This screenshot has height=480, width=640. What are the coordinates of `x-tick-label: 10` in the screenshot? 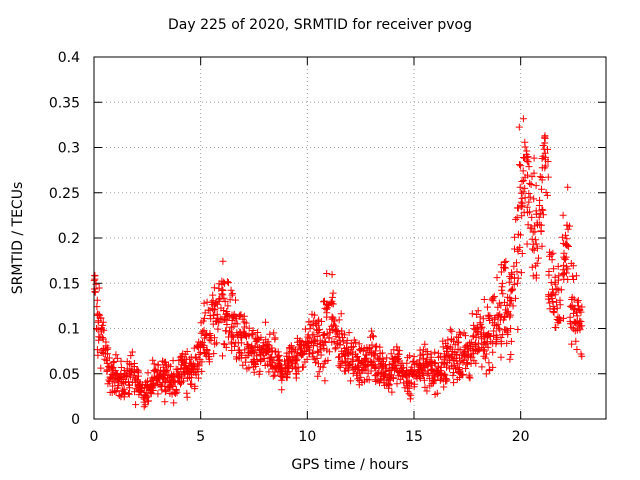 It's located at (307, 437).